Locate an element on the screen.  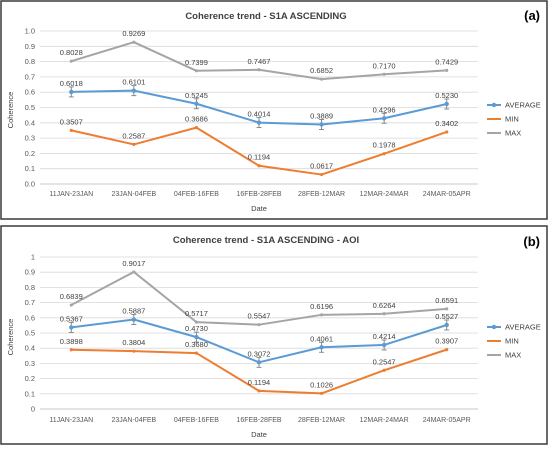
y-tick-label: 0.4 is located at coordinates (30, 348).